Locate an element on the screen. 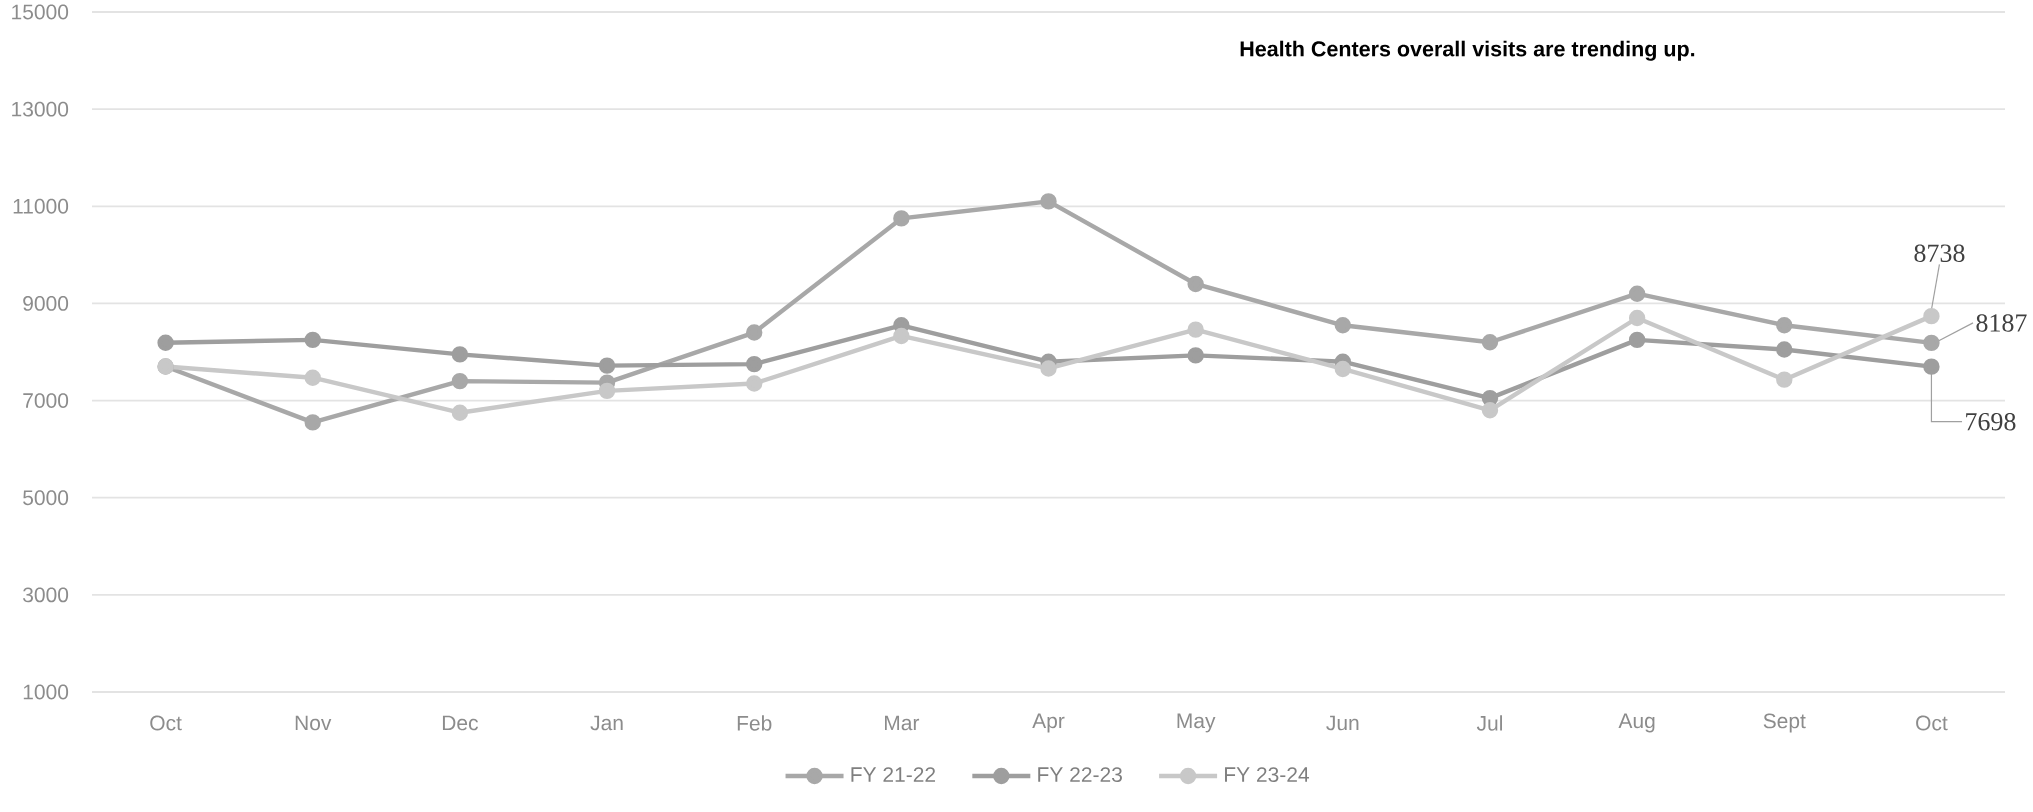 Image resolution: width=2033 pixels, height=812 pixels. data-label: 7698 is located at coordinates (1991, 421).